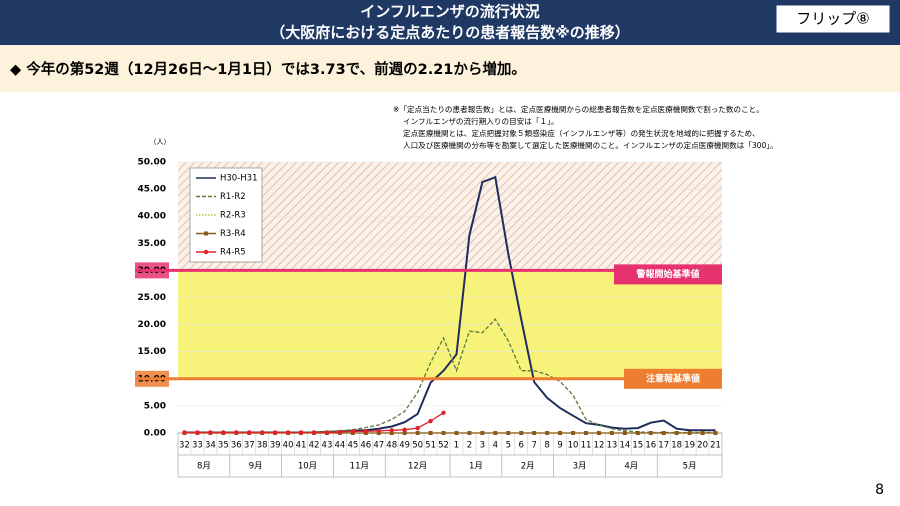 This screenshot has height=506, width=900. What do you see at coordinates (223, 446) in the screenshot?
I see `x-tick-label: 35` at bounding box center [223, 446].